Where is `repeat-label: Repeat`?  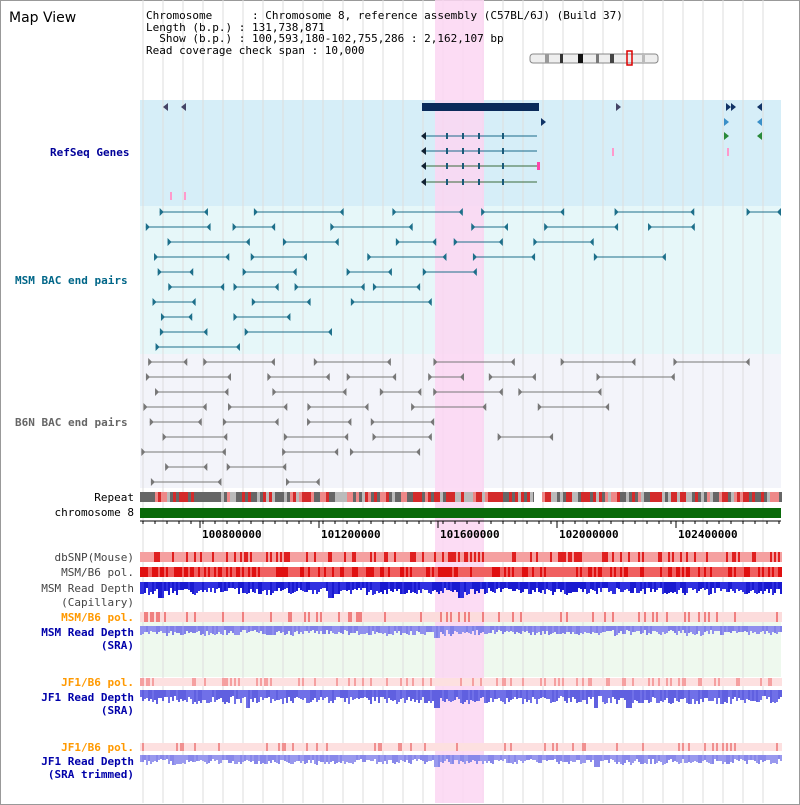 repeat-label: Repeat is located at coordinates (114, 497).